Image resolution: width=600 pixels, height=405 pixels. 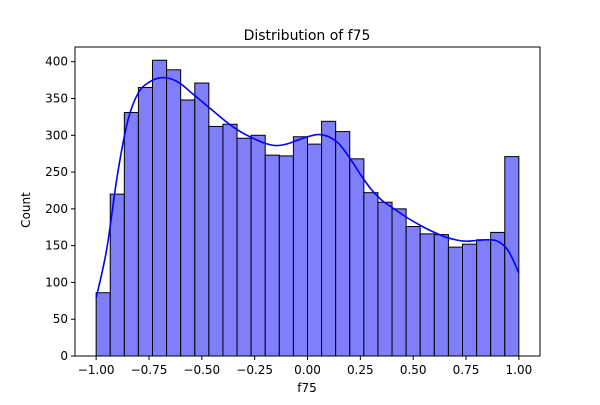 I want to click on x-tick-label: 0.50, so click(x=413, y=370).